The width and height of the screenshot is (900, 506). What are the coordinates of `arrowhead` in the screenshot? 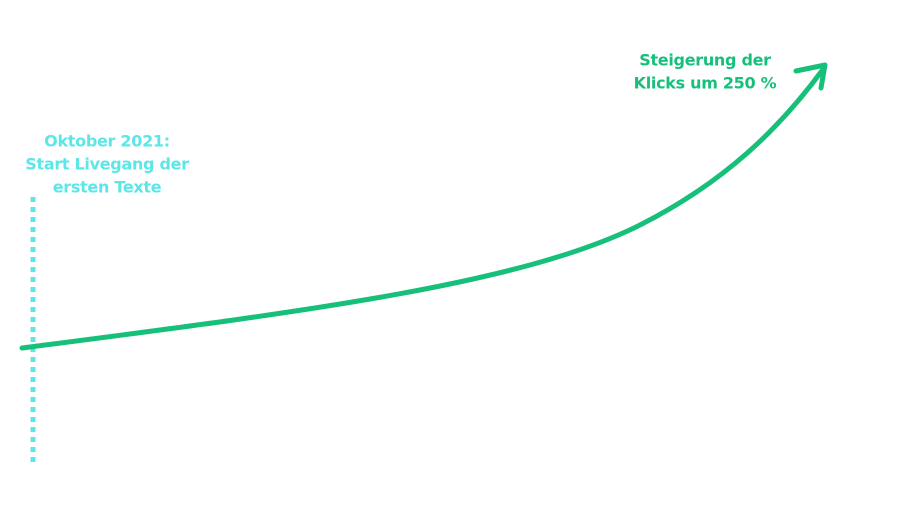 It's located at (810, 76).